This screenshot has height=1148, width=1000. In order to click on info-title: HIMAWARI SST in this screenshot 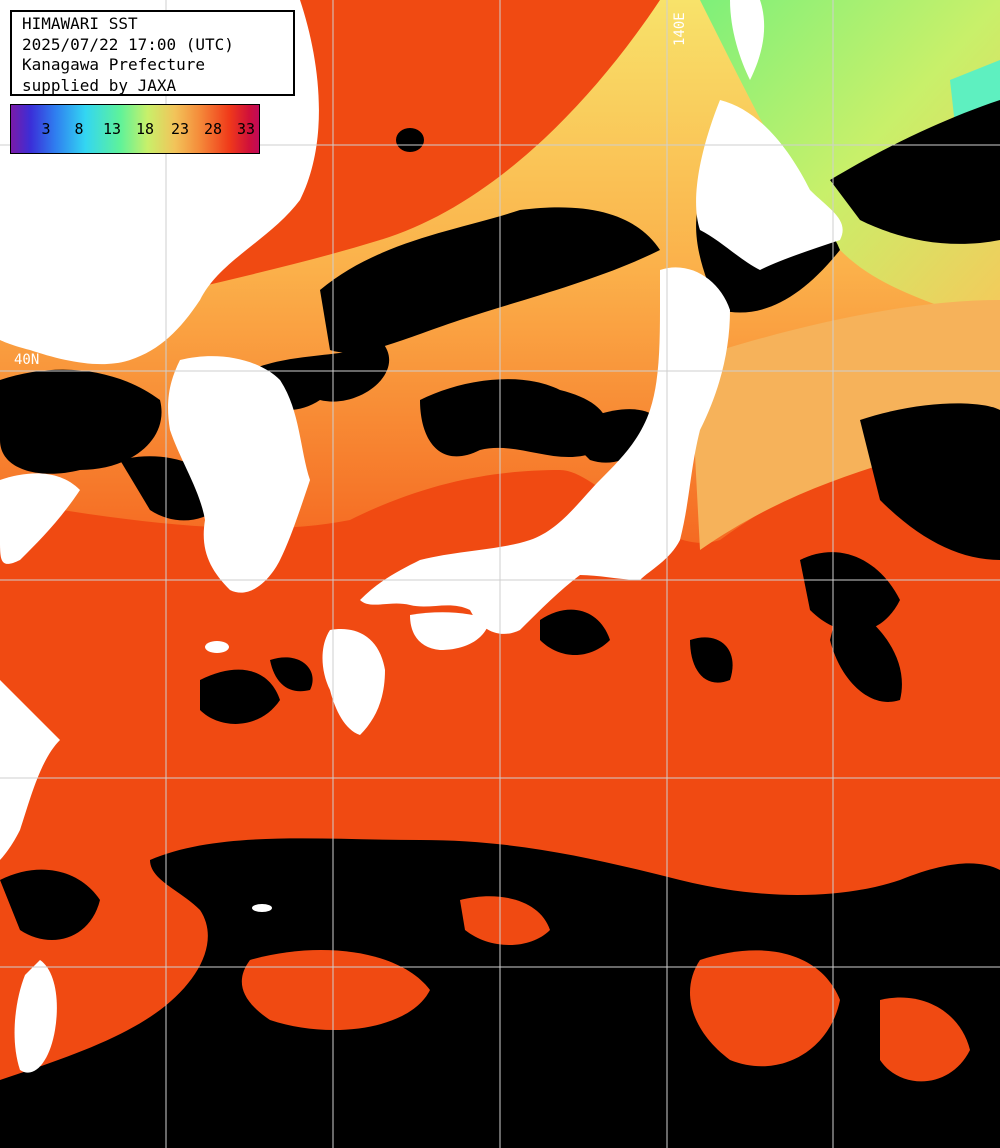, I will do `click(80, 23)`.